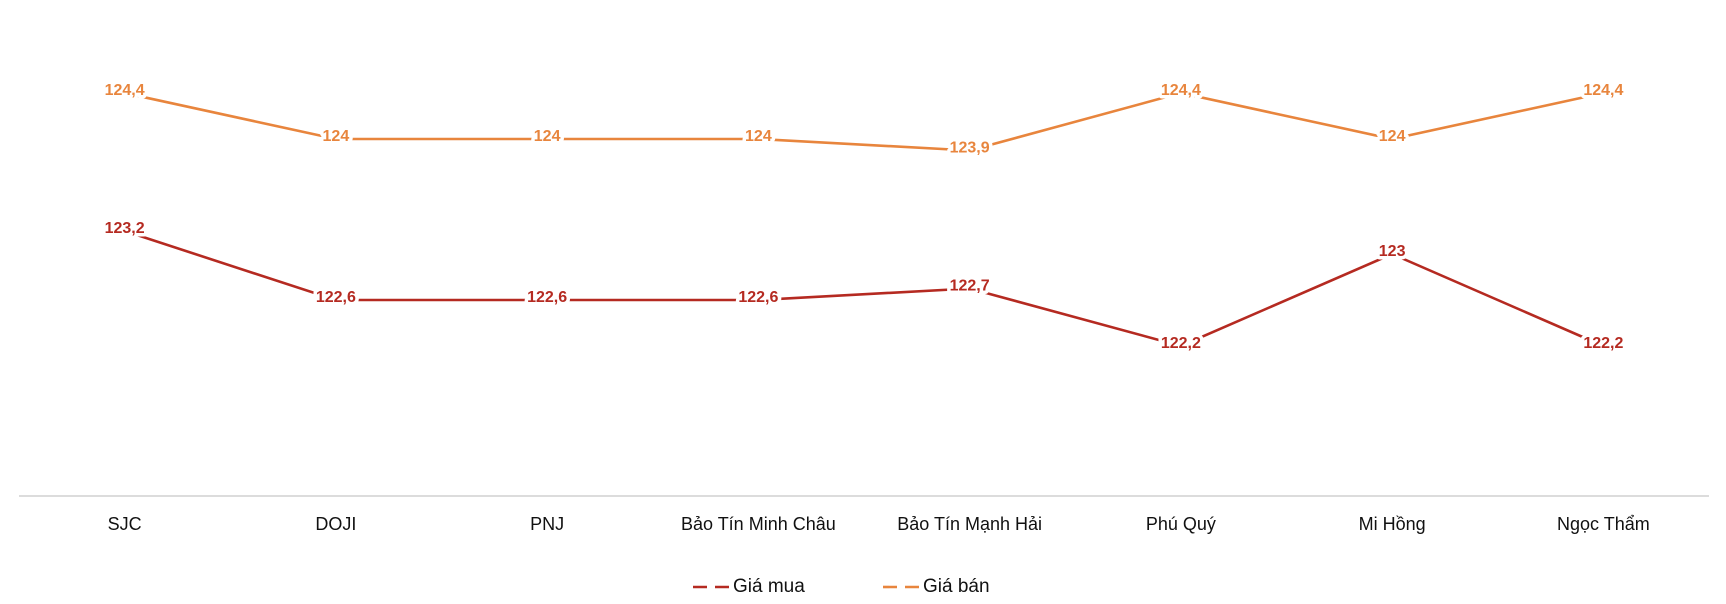 The image size is (1726, 604). Describe the element at coordinates (1392, 251) in the screenshot. I see `data-label: 123` at that location.